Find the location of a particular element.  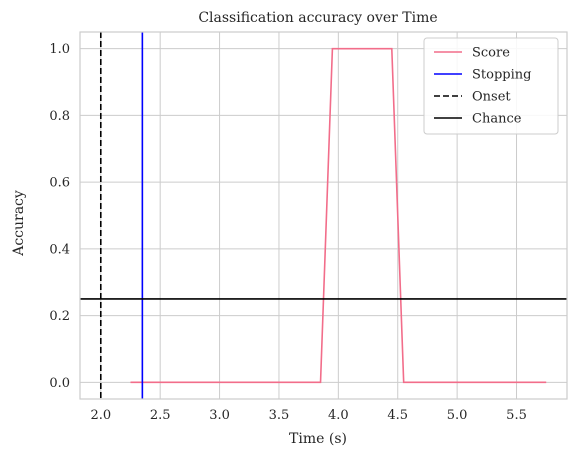

legend: Score Stopping Onset Chance is located at coordinates (491, 86).